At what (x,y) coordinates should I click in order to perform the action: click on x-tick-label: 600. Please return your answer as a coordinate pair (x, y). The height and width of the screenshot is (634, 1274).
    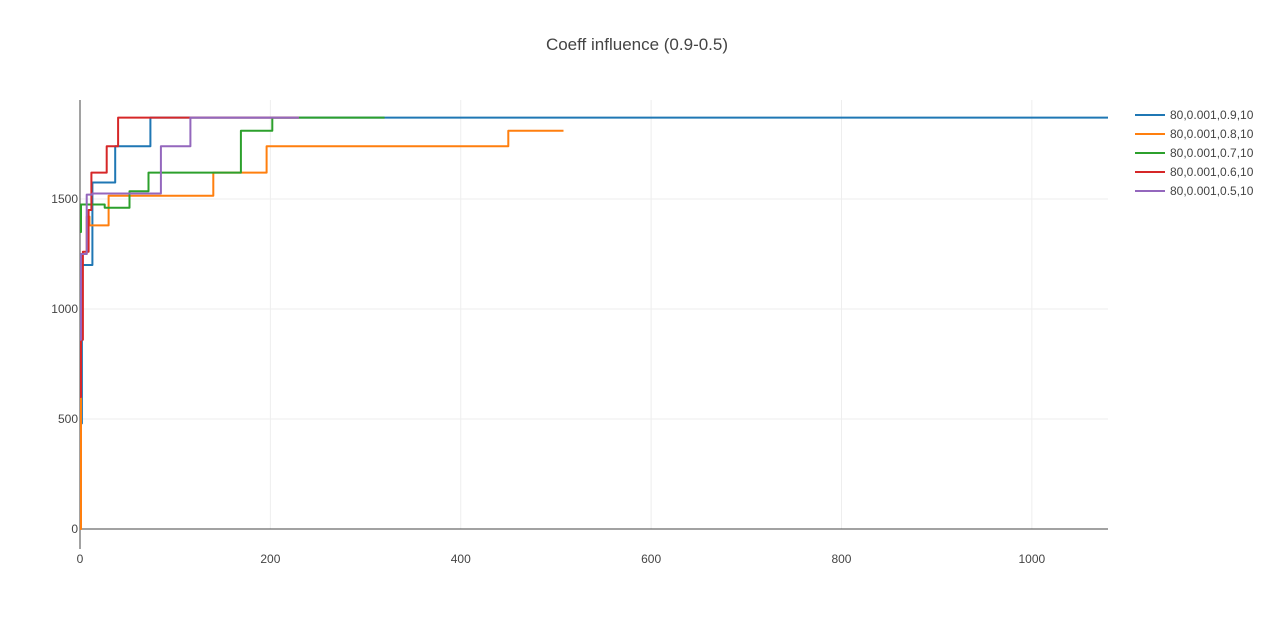
    Looking at the image, I should click on (651, 559).